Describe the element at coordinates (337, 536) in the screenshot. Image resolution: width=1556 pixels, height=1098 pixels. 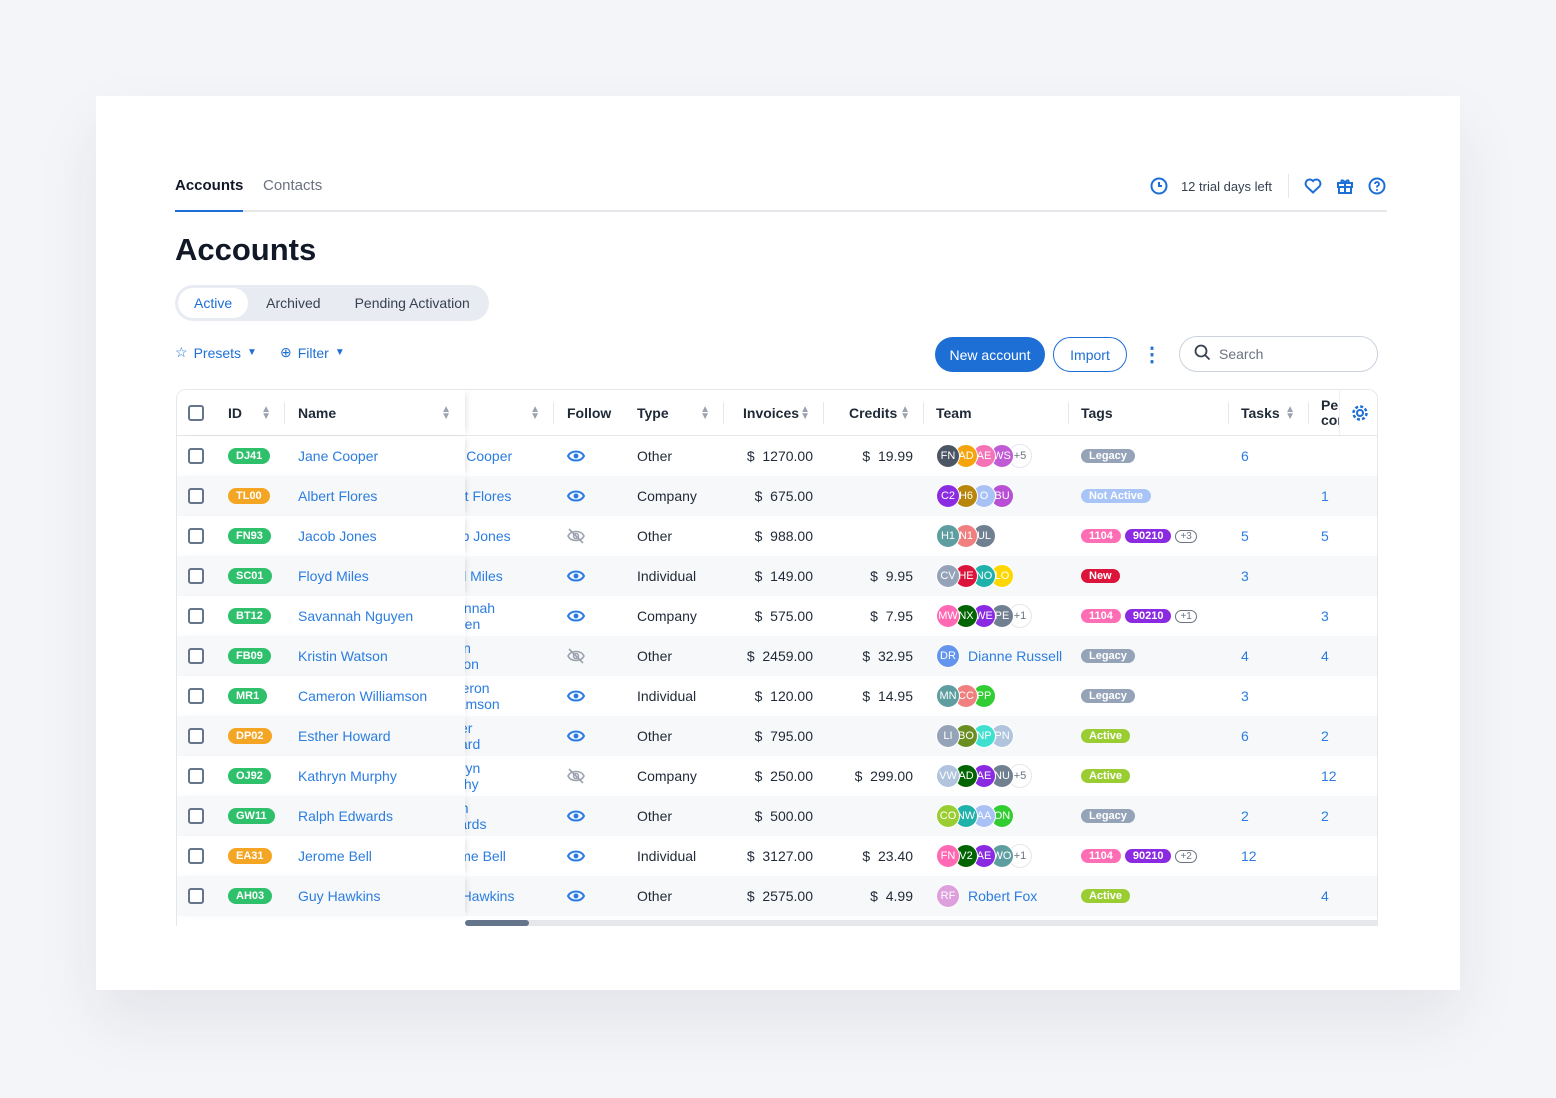
I see `account-name-link: Jacob Jones` at that location.